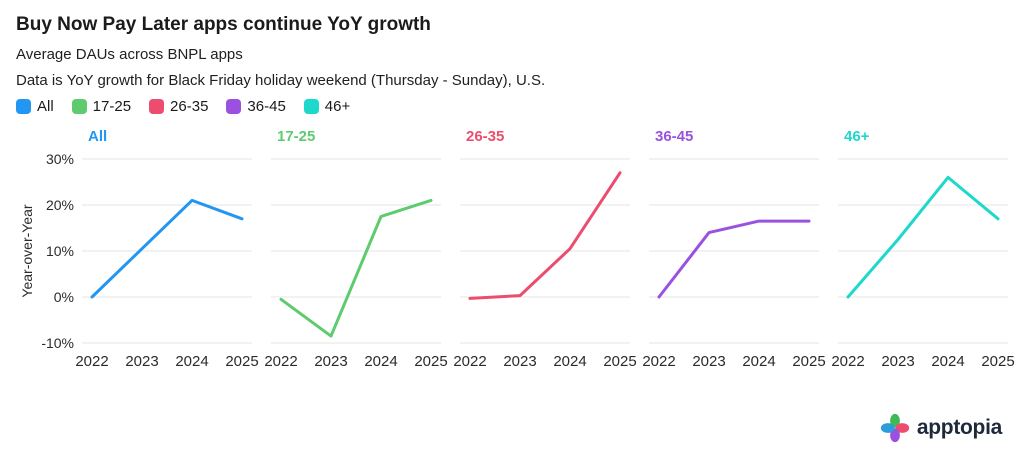  Describe the element at coordinates (337, 106) in the screenshot. I see `legend-label: 46+` at that location.